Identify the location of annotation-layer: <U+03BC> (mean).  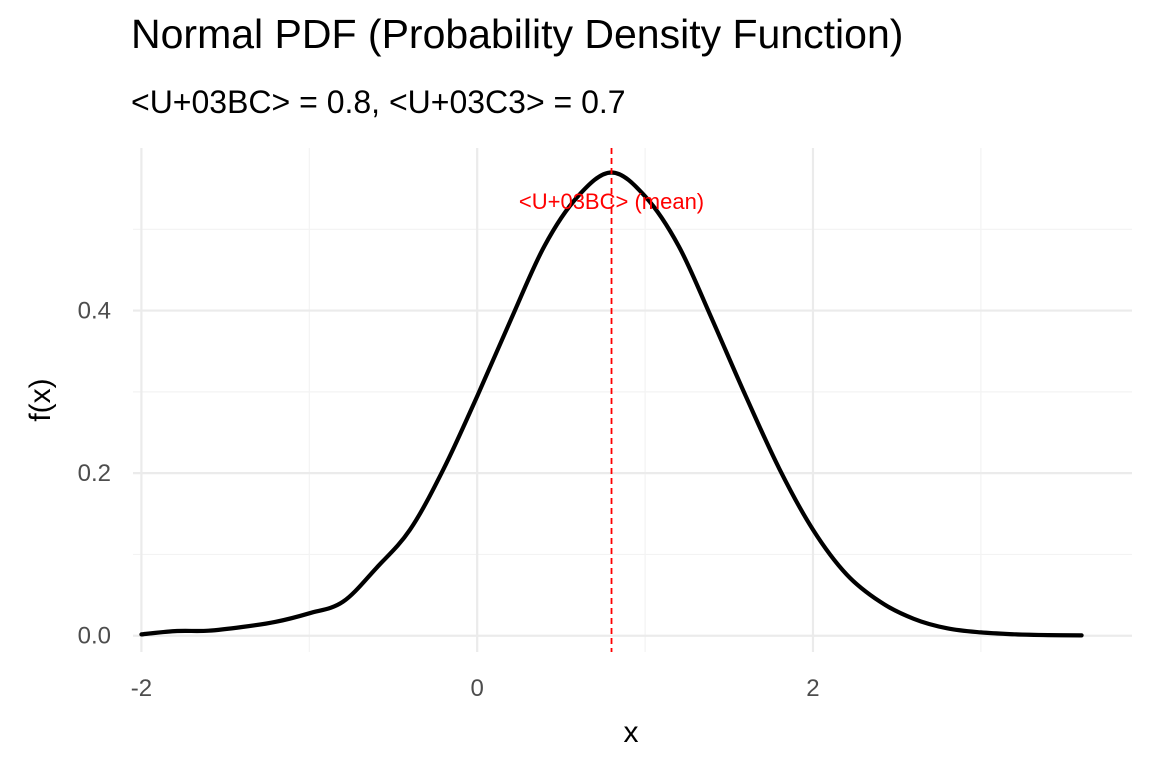
(611, 201).